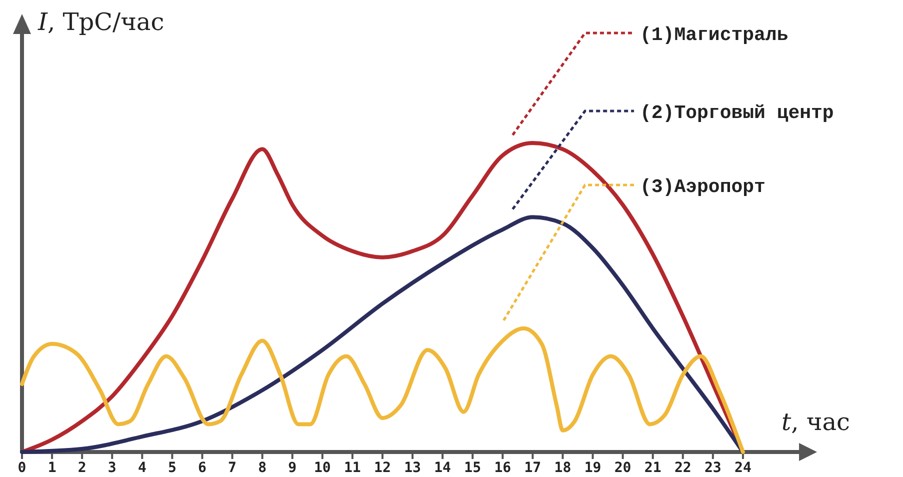 The width and height of the screenshot is (903, 477). Describe the element at coordinates (382, 468) in the screenshot. I see `x-tick-label: 12` at that location.